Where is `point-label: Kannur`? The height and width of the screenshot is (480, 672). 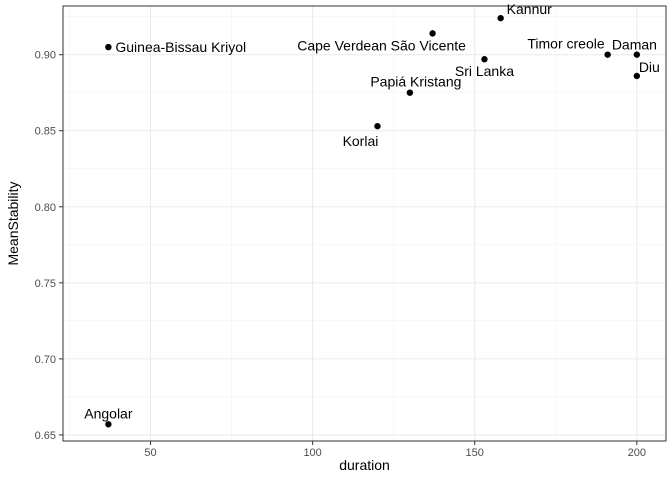 point-label: Kannur is located at coordinates (529, 9).